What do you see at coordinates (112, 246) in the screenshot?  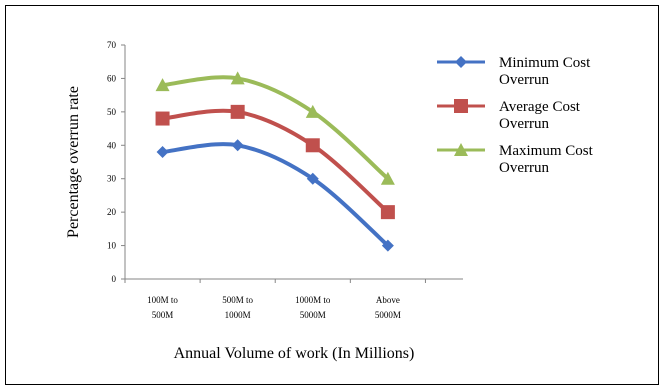 I see `y-tick-label: 10` at bounding box center [112, 246].